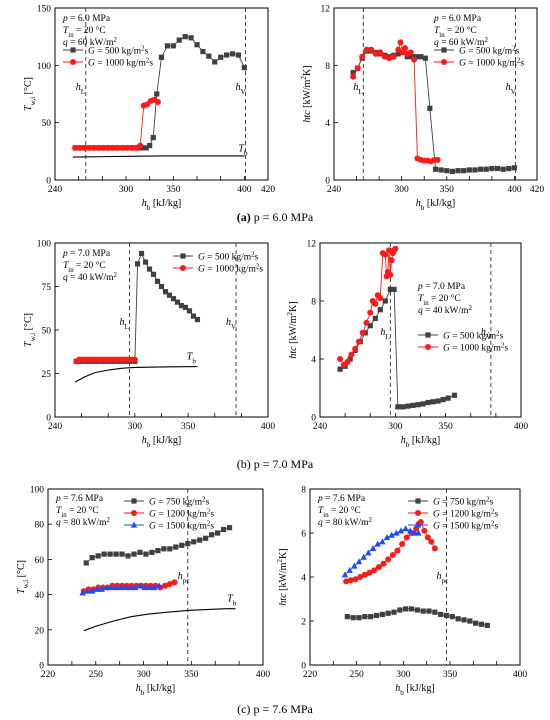  Describe the element at coordinates (44, 245) in the screenshot. I see `y-tick-label: 100` at that location.